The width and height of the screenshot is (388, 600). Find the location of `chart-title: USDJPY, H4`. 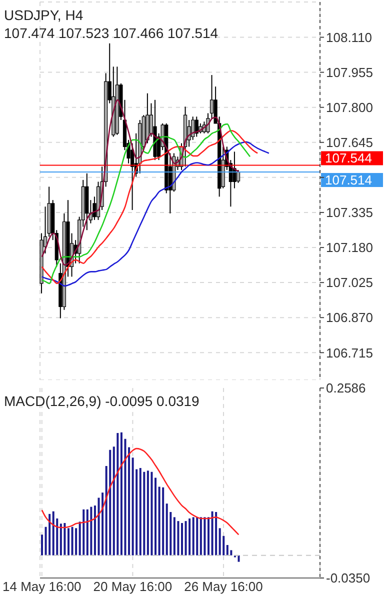

chart-title: USDJPY, H4 is located at coordinates (44, 15).